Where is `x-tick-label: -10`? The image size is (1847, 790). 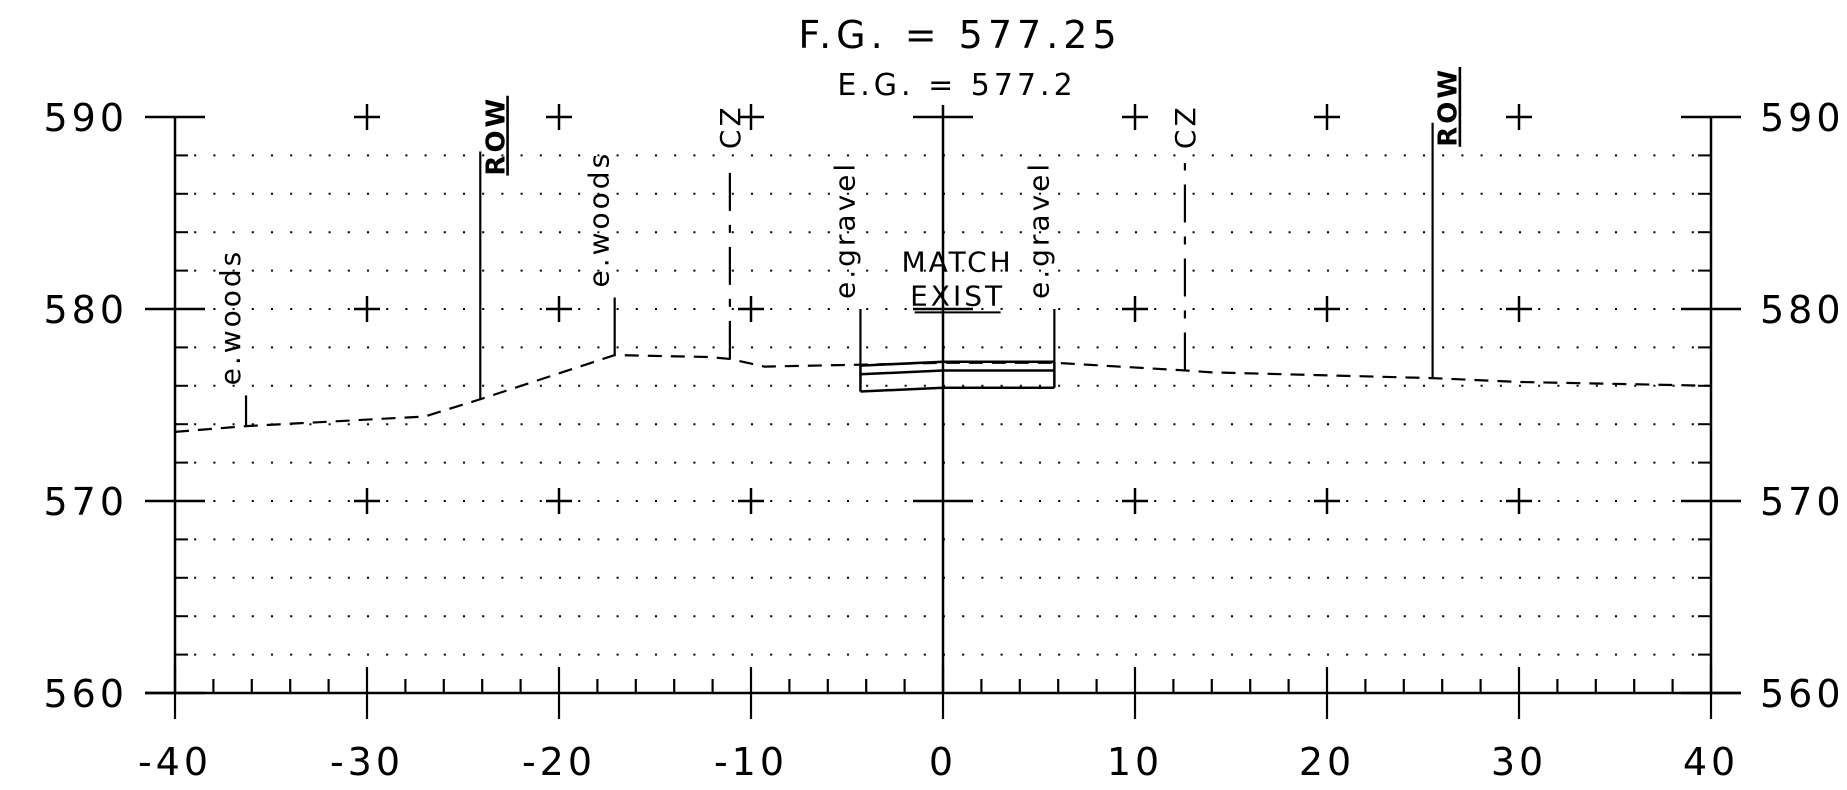
x-tick-label: -10 is located at coordinates (751, 762).